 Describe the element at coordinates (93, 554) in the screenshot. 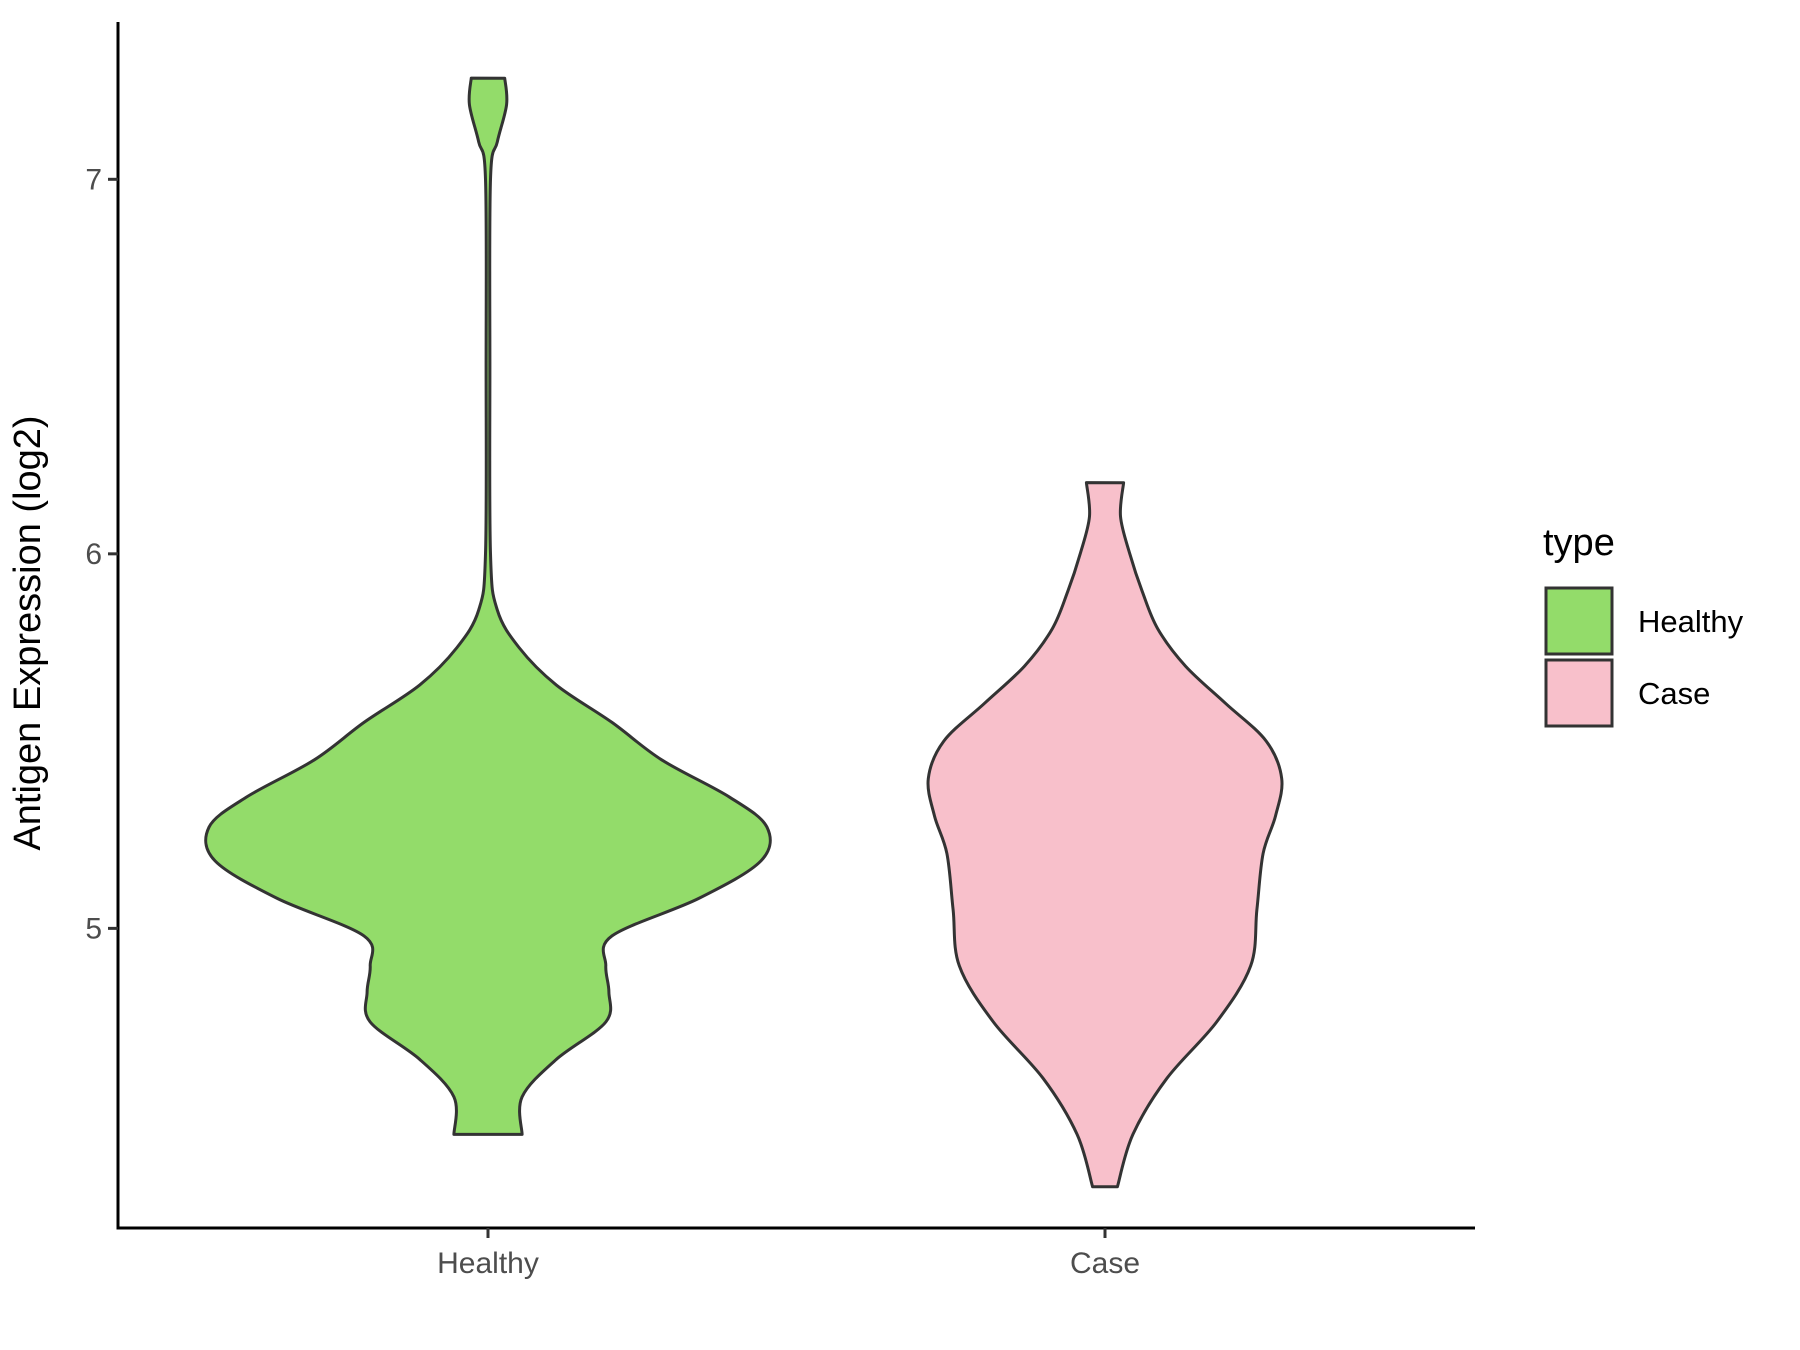

I see `y-tick-label: 6` at that location.